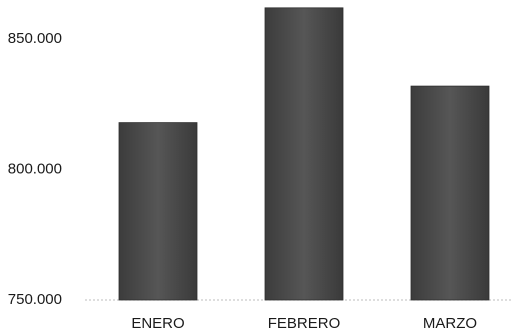 The height and width of the screenshot is (335, 511). What do you see at coordinates (35, 38) in the screenshot?
I see `y-tick-label: 850.000` at bounding box center [35, 38].